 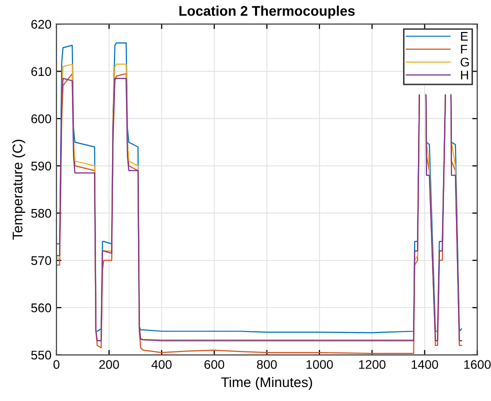 I want to click on x-tick-label: 1000, so click(x=319, y=364).